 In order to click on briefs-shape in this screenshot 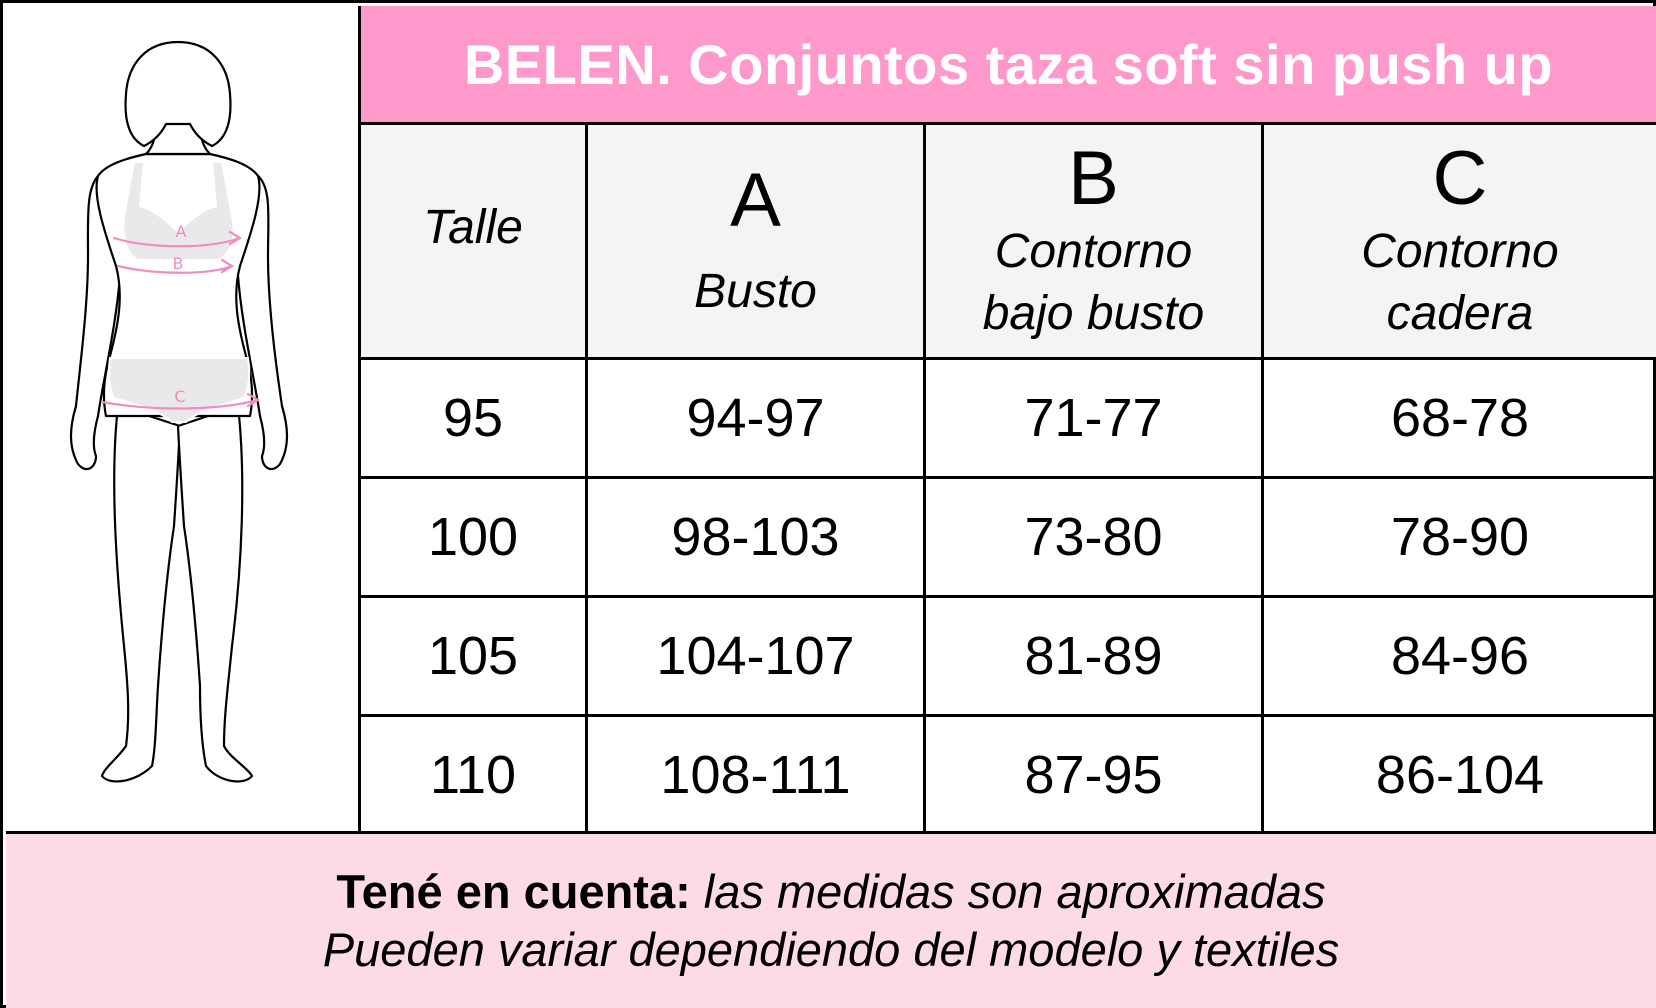, I will do `click(179, 390)`.